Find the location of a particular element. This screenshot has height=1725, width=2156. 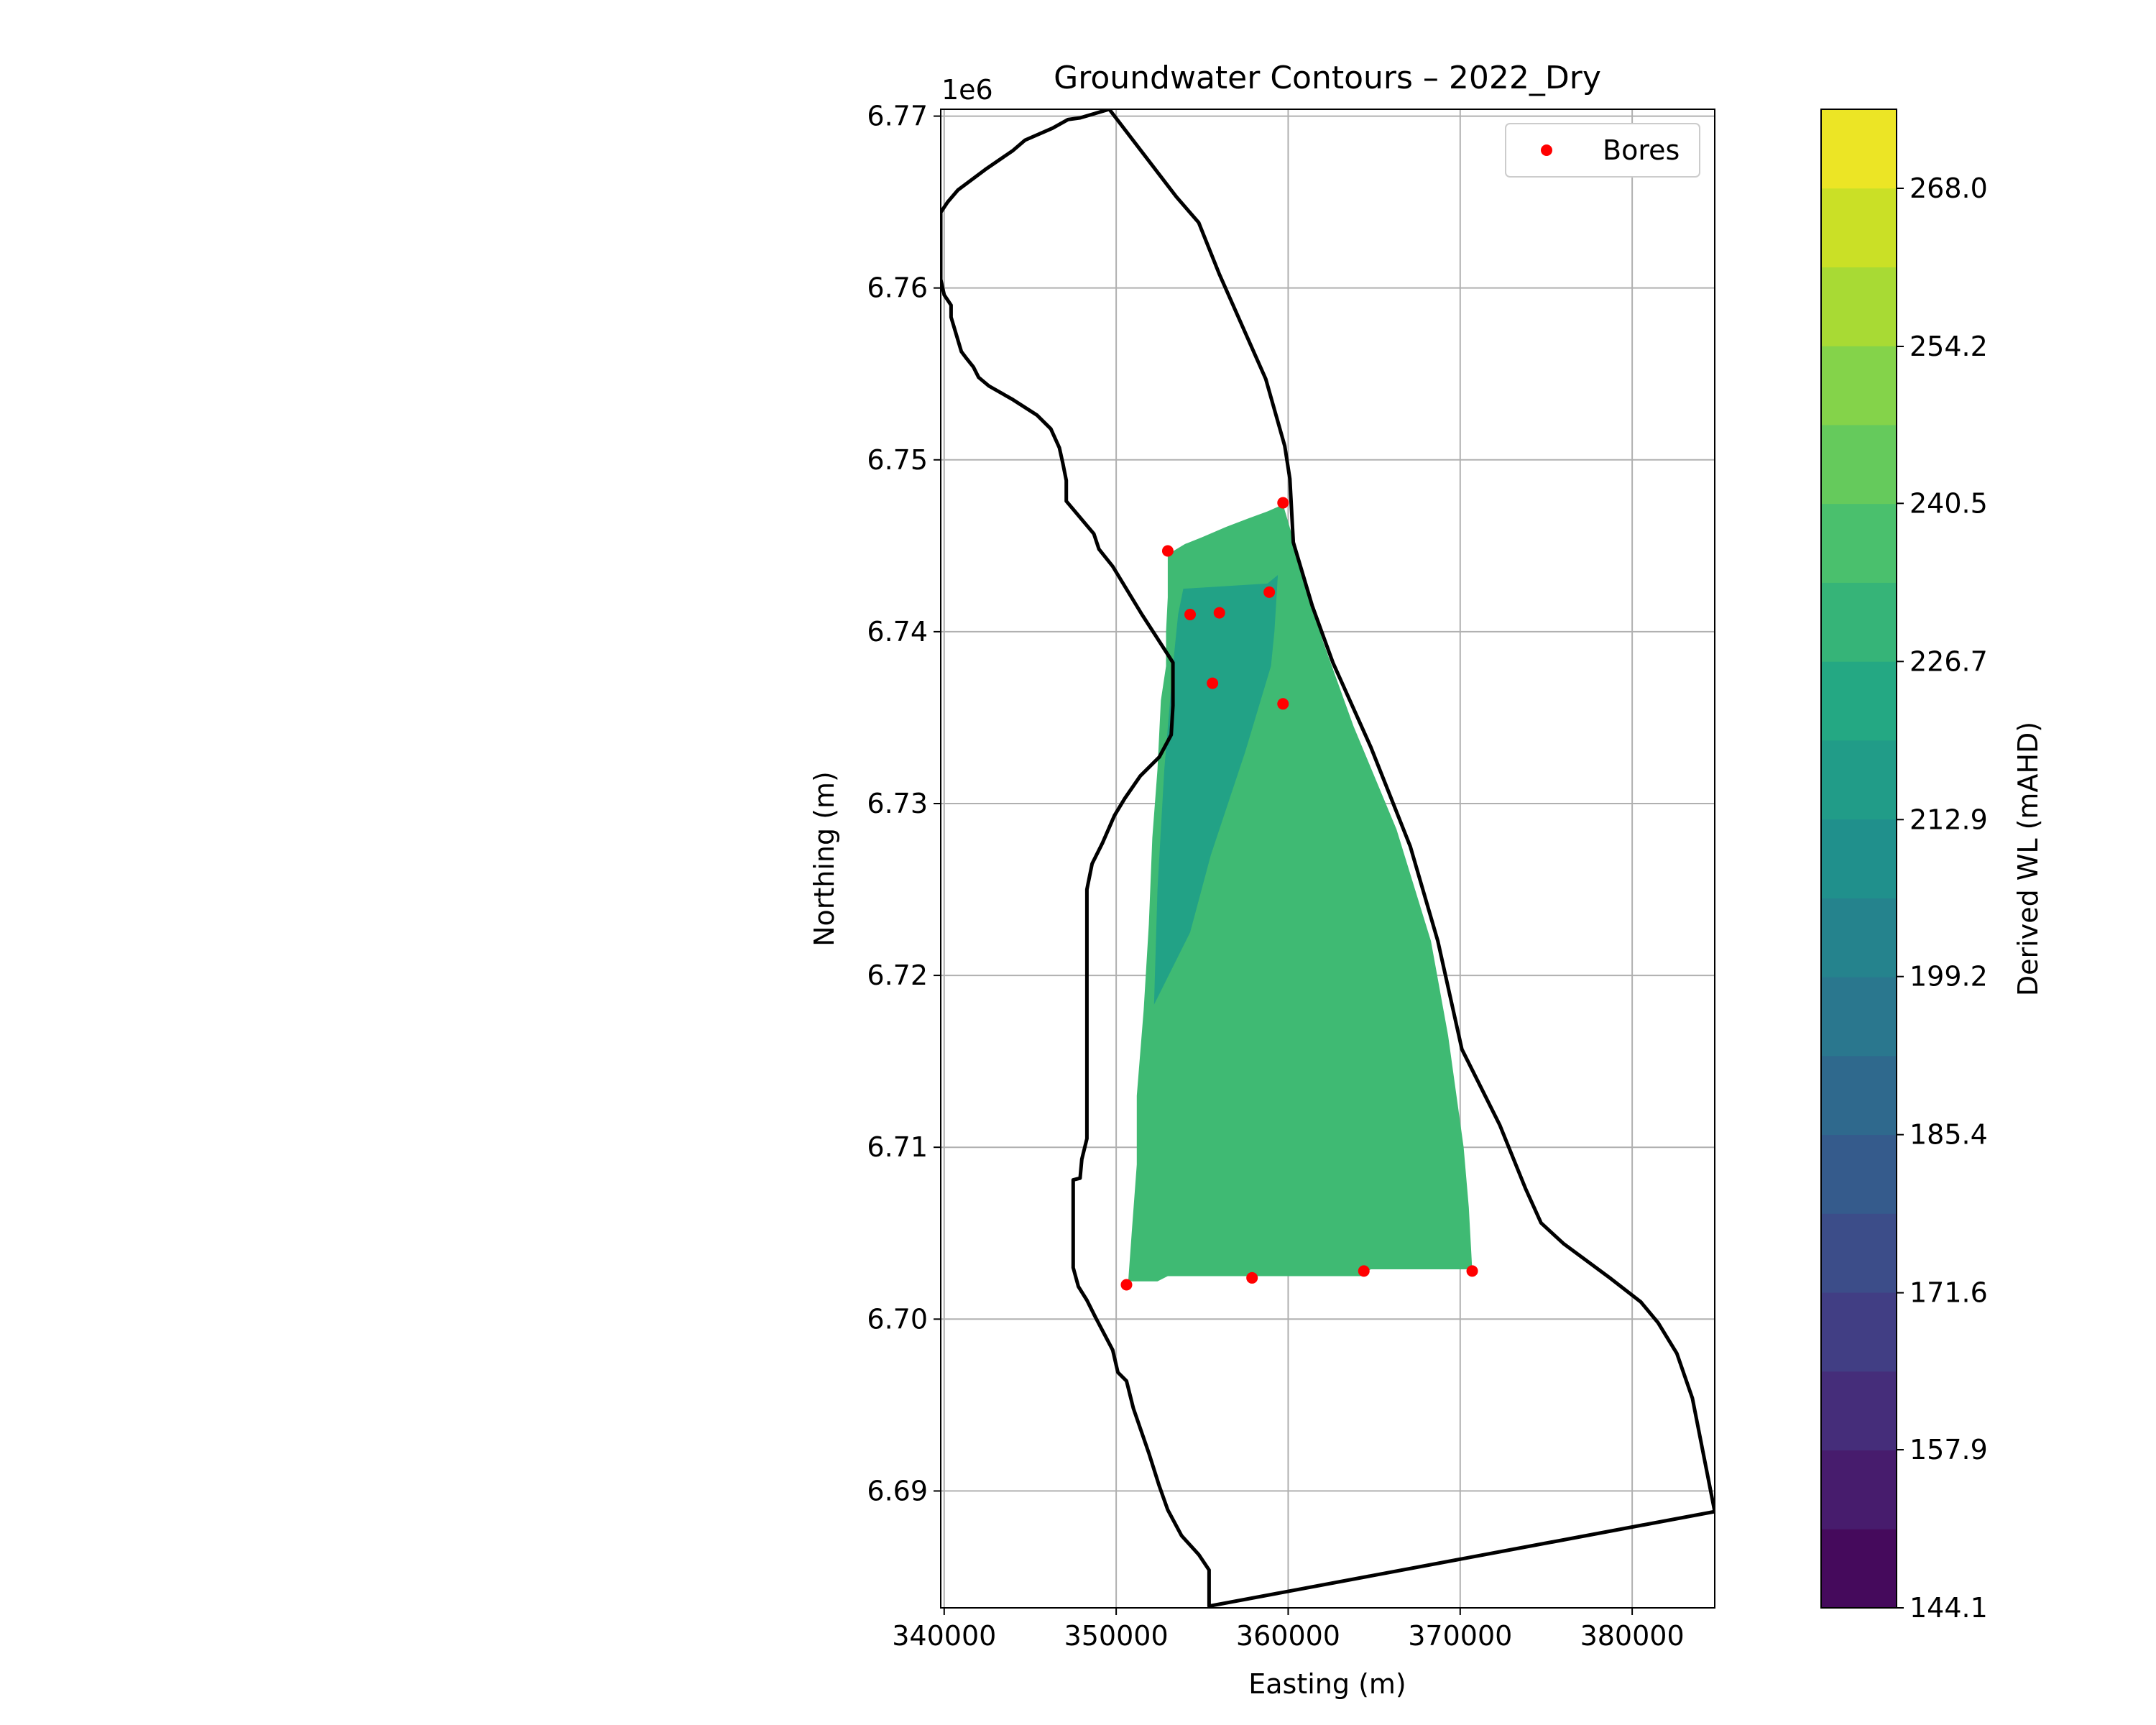

colorbar-tick-label: 254.2 is located at coordinates (1949, 346).